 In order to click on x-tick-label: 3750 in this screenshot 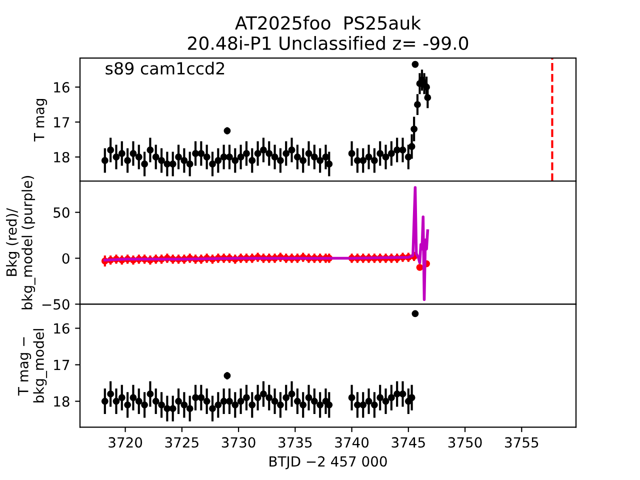, I will do `click(465, 442)`.